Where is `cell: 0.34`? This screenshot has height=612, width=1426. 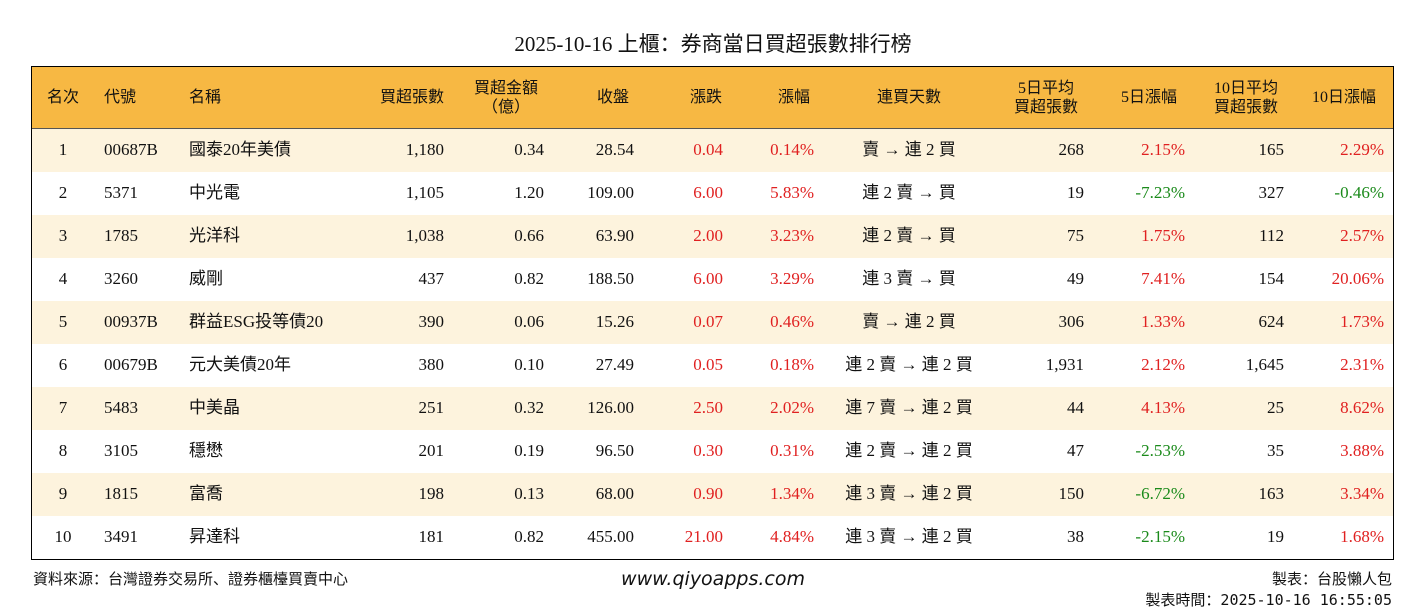
cell: 0.34 is located at coordinates (529, 149).